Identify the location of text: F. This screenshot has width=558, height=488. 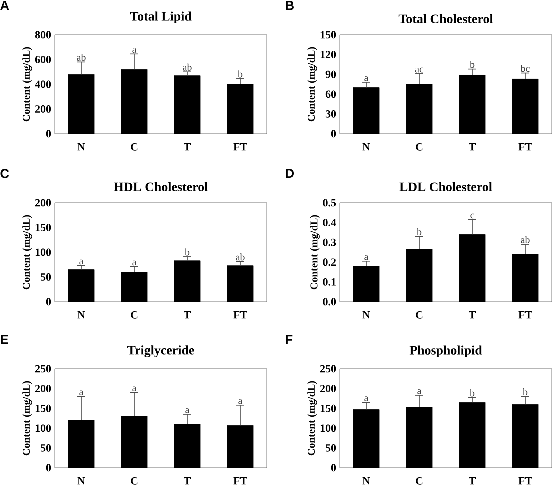
(289, 339).